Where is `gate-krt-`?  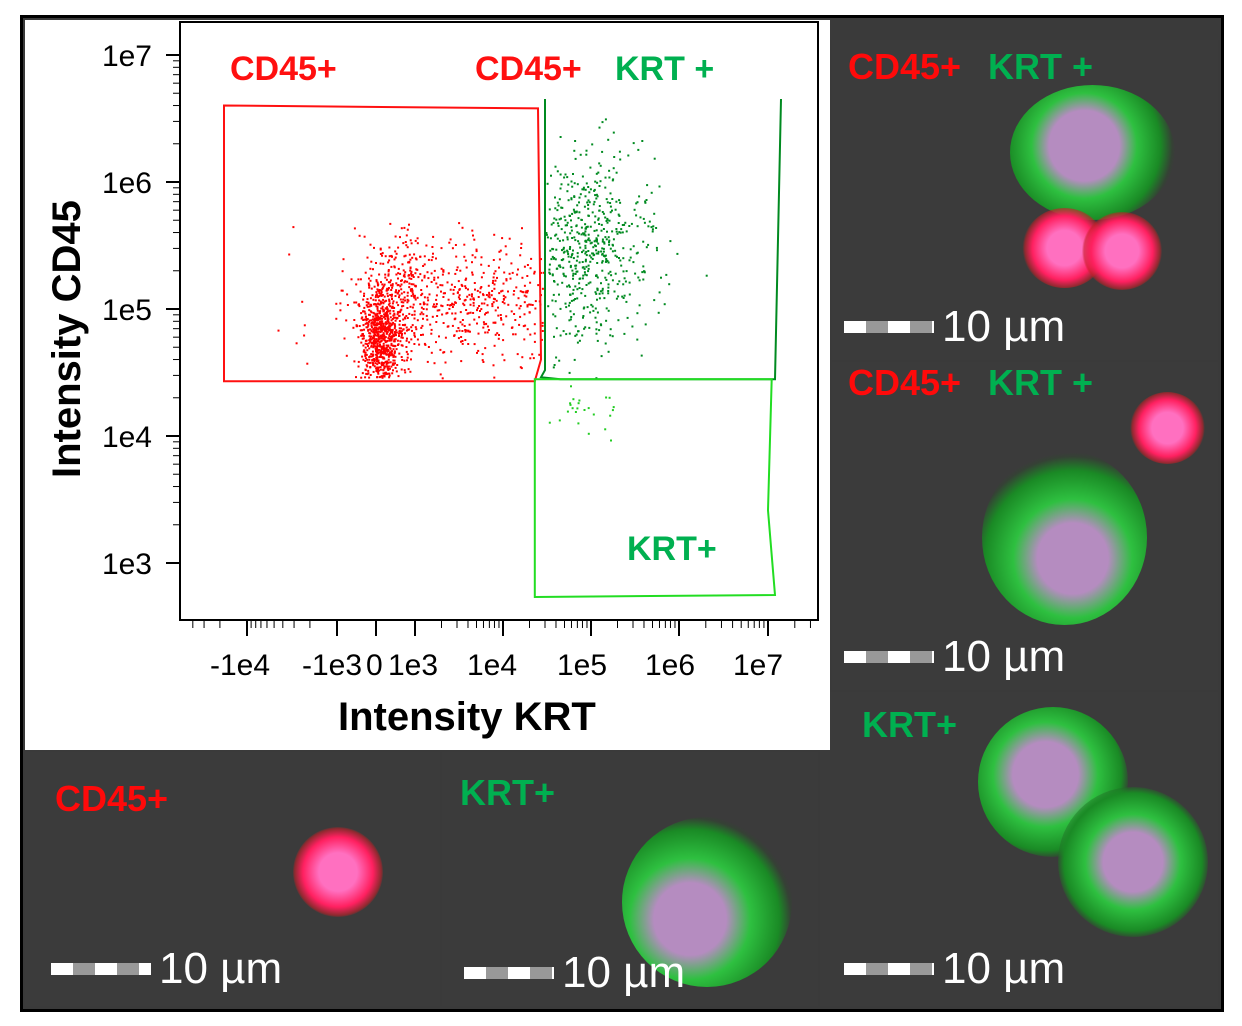
gate-krt- is located at coordinates (655, 488).